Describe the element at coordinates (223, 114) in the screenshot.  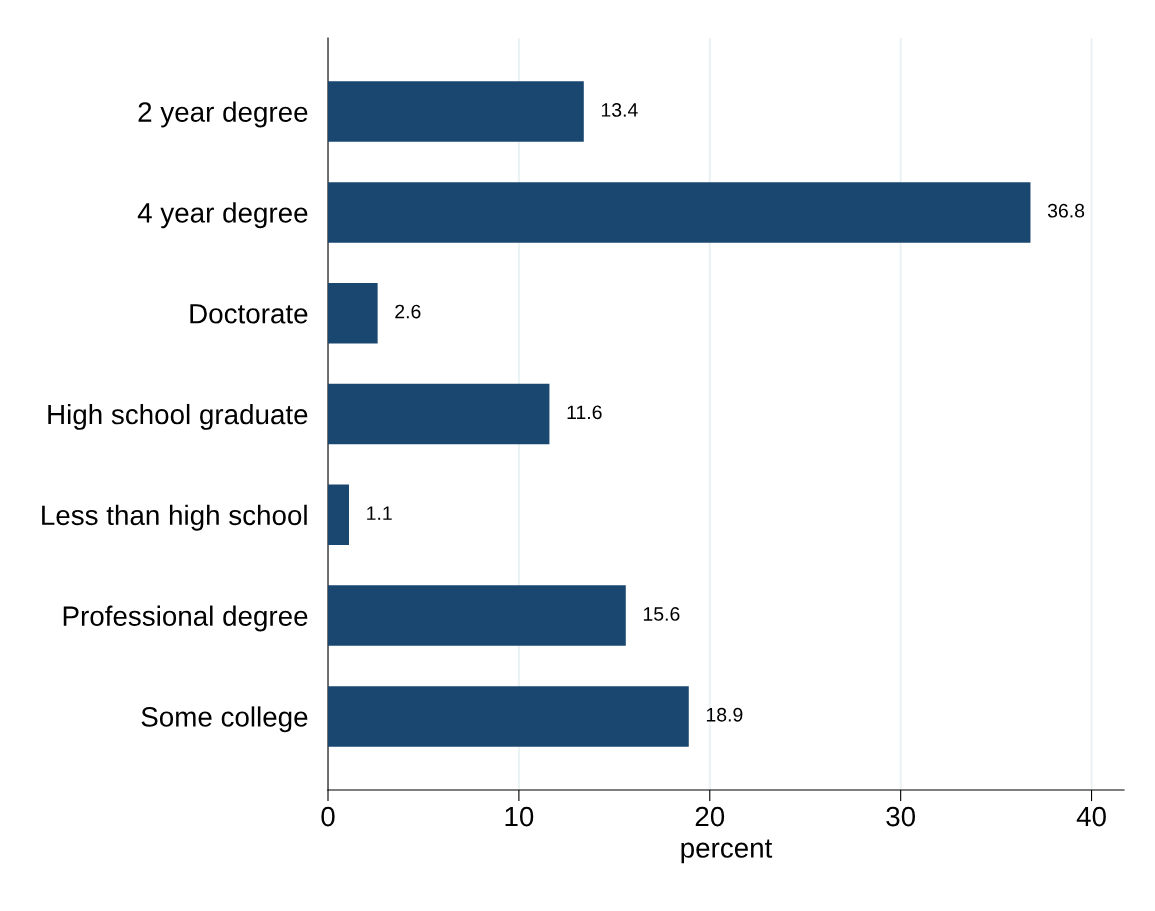
I see `y-tick-label: 2 year degree` at that location.